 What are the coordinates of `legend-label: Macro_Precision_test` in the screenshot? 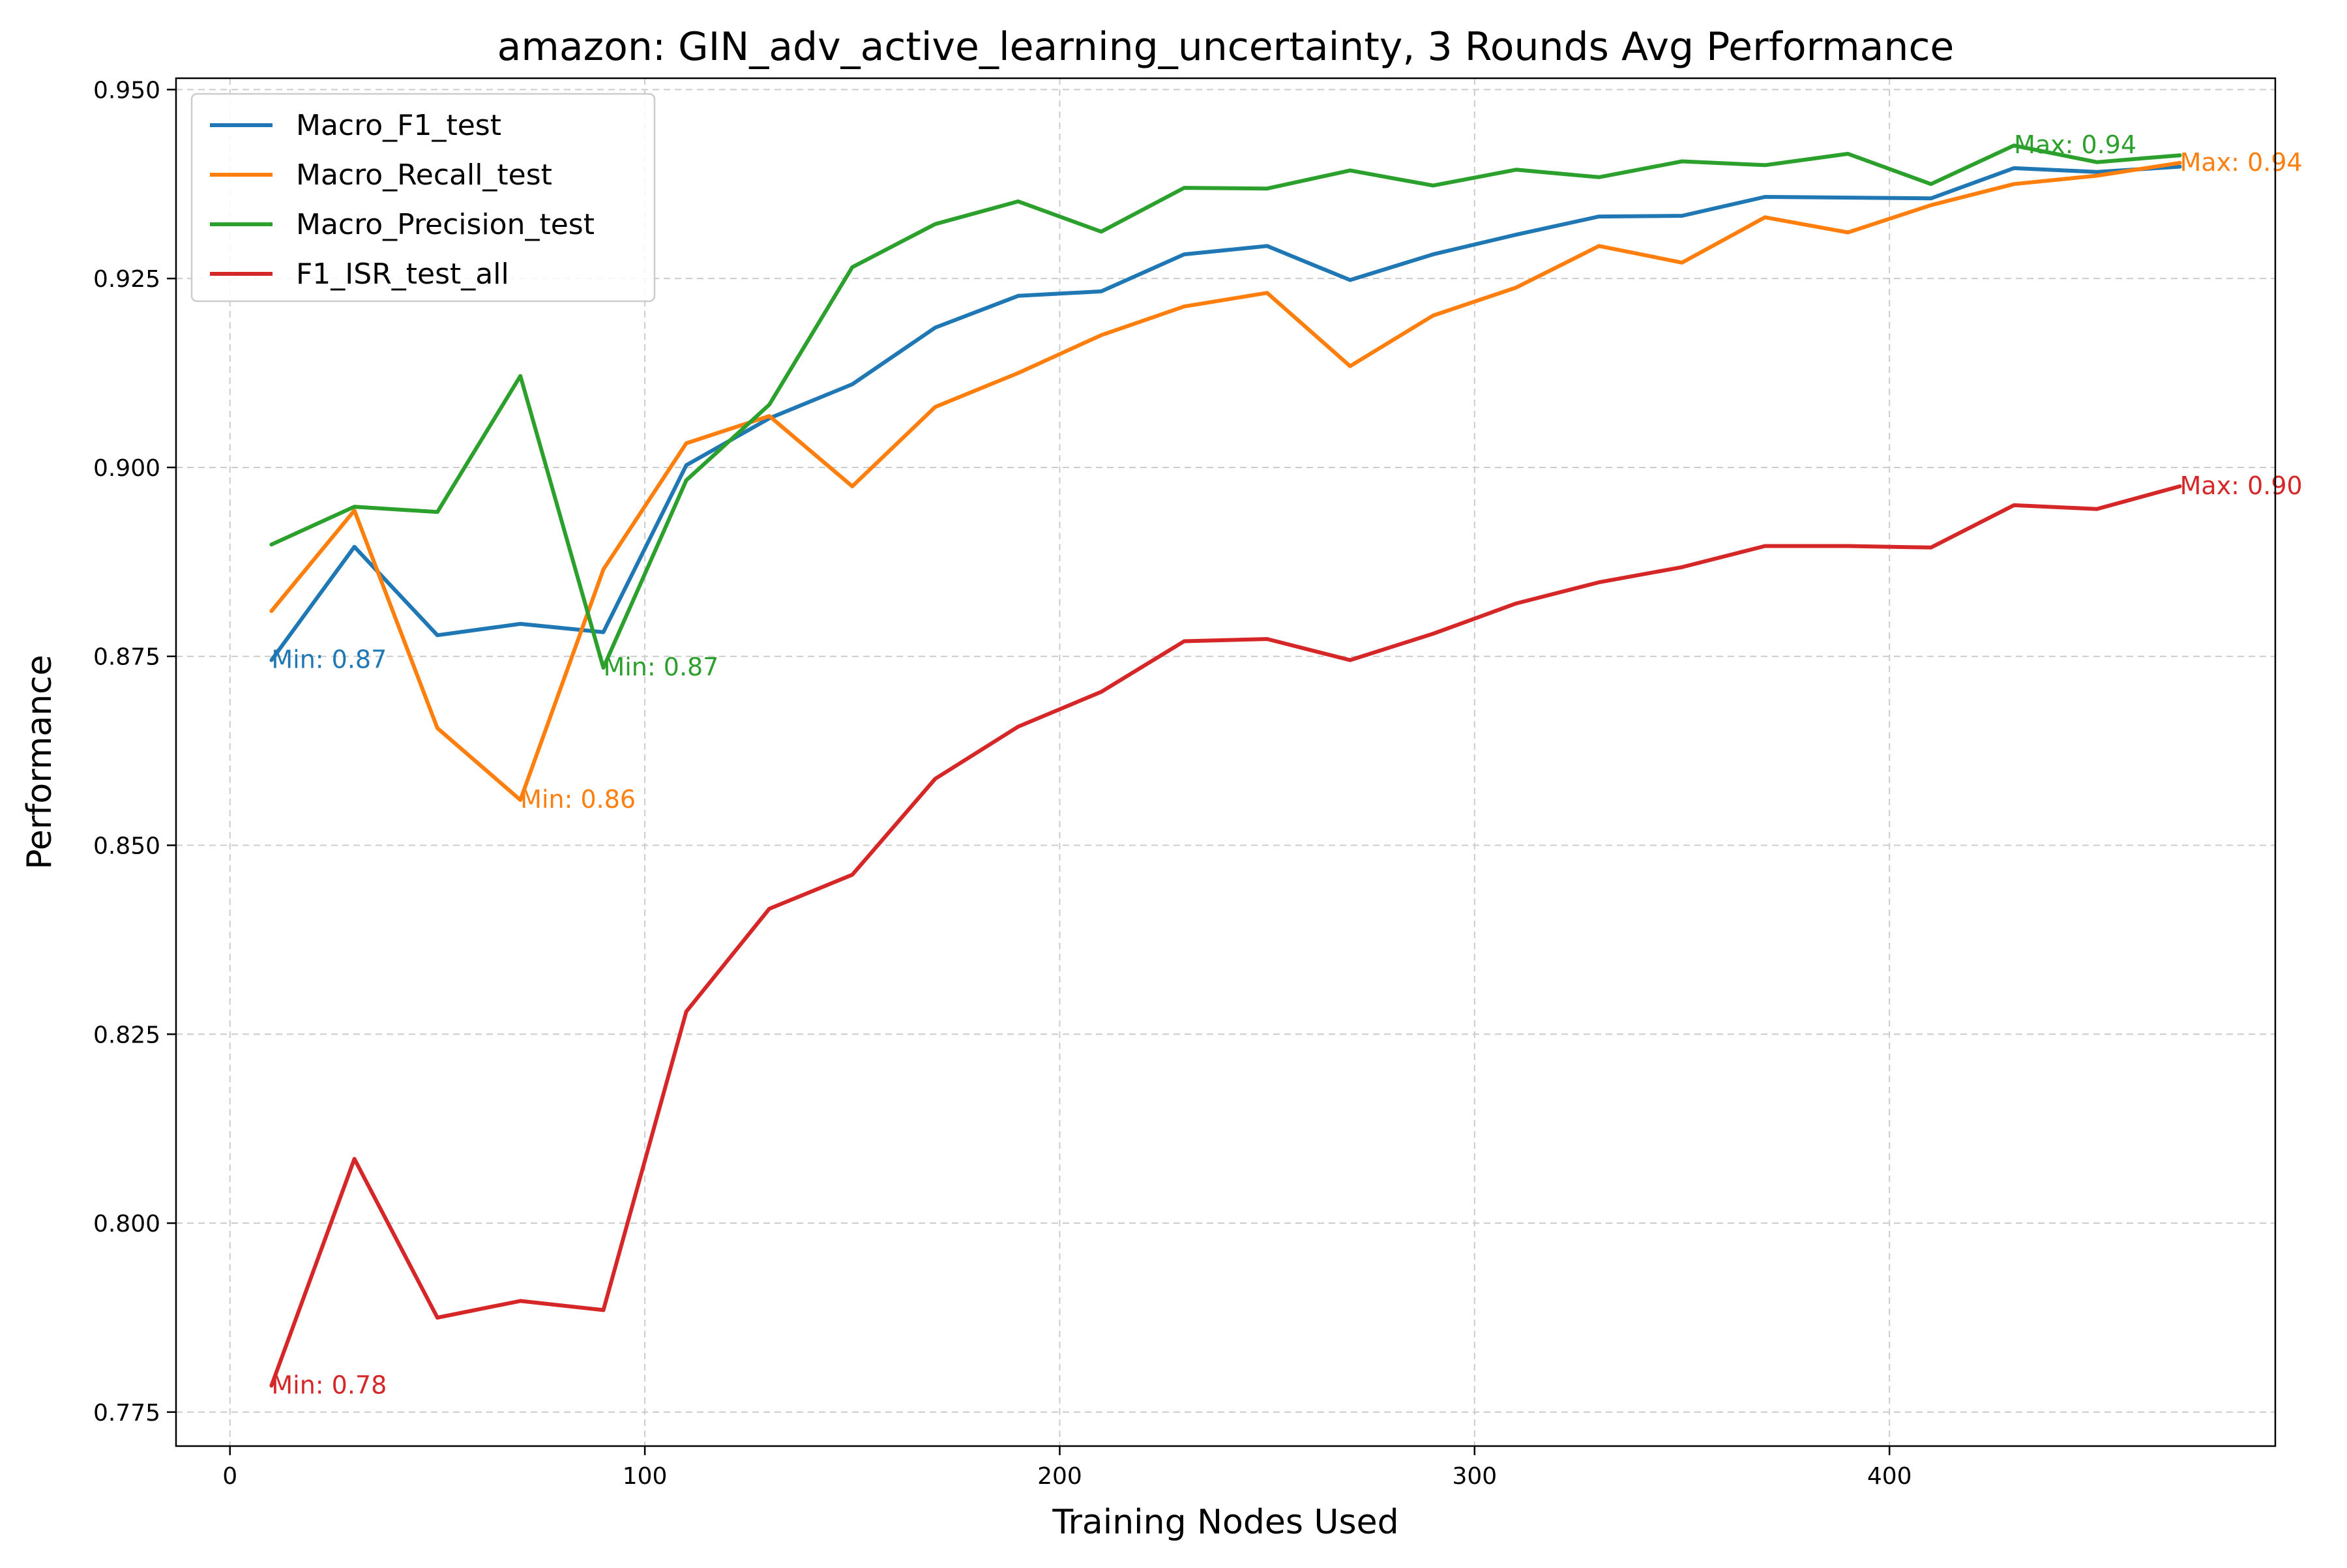 It's located at (445, 224).